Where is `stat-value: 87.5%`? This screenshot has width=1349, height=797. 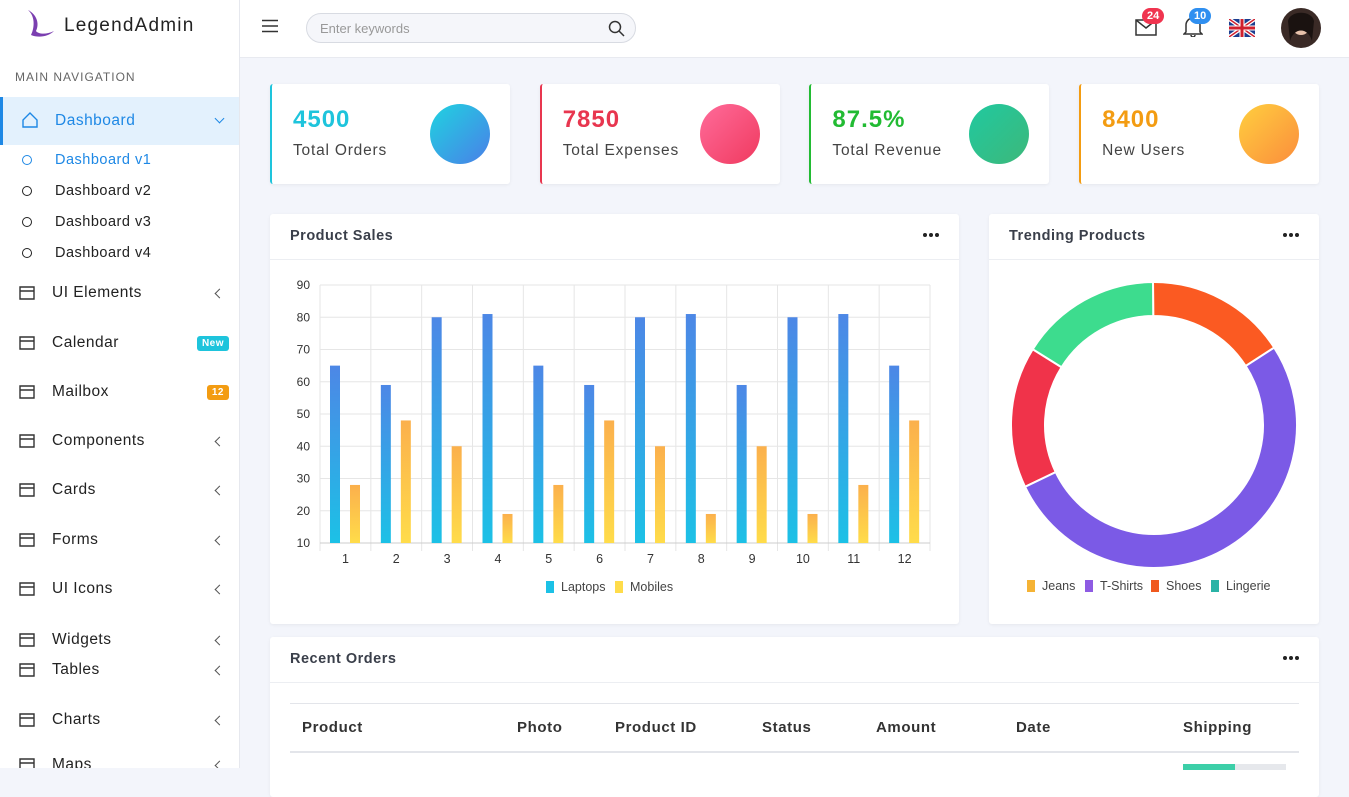 stat-value: 87.5% is located at coordinates (869, 119).